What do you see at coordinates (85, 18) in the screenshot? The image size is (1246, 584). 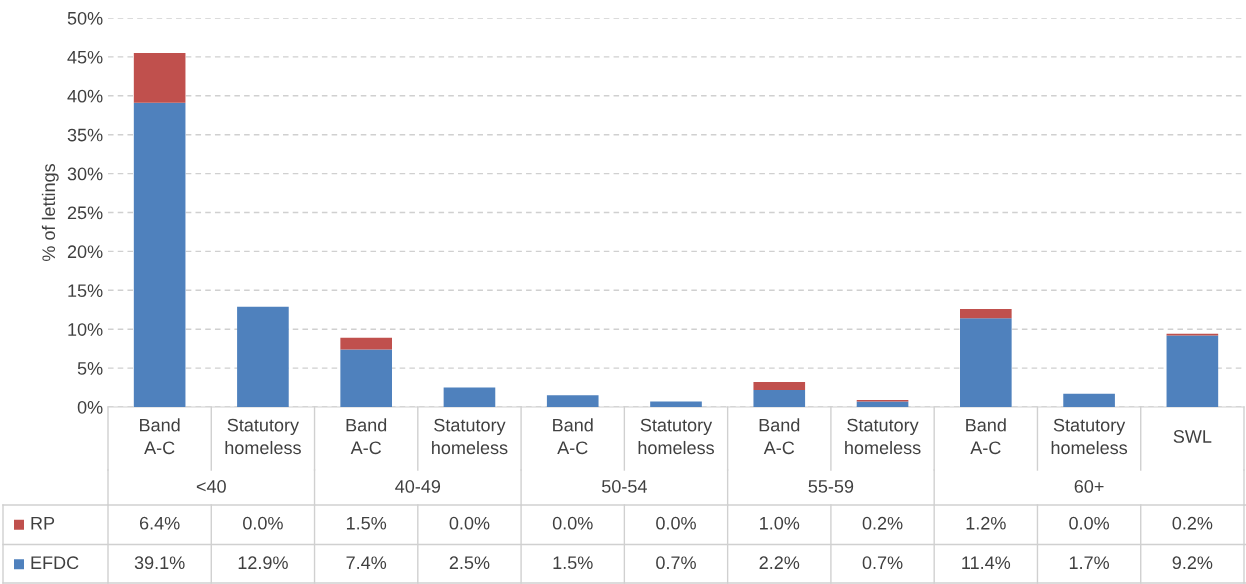 I see `y-tick-label: 50%` at bounding box center [85, 18].